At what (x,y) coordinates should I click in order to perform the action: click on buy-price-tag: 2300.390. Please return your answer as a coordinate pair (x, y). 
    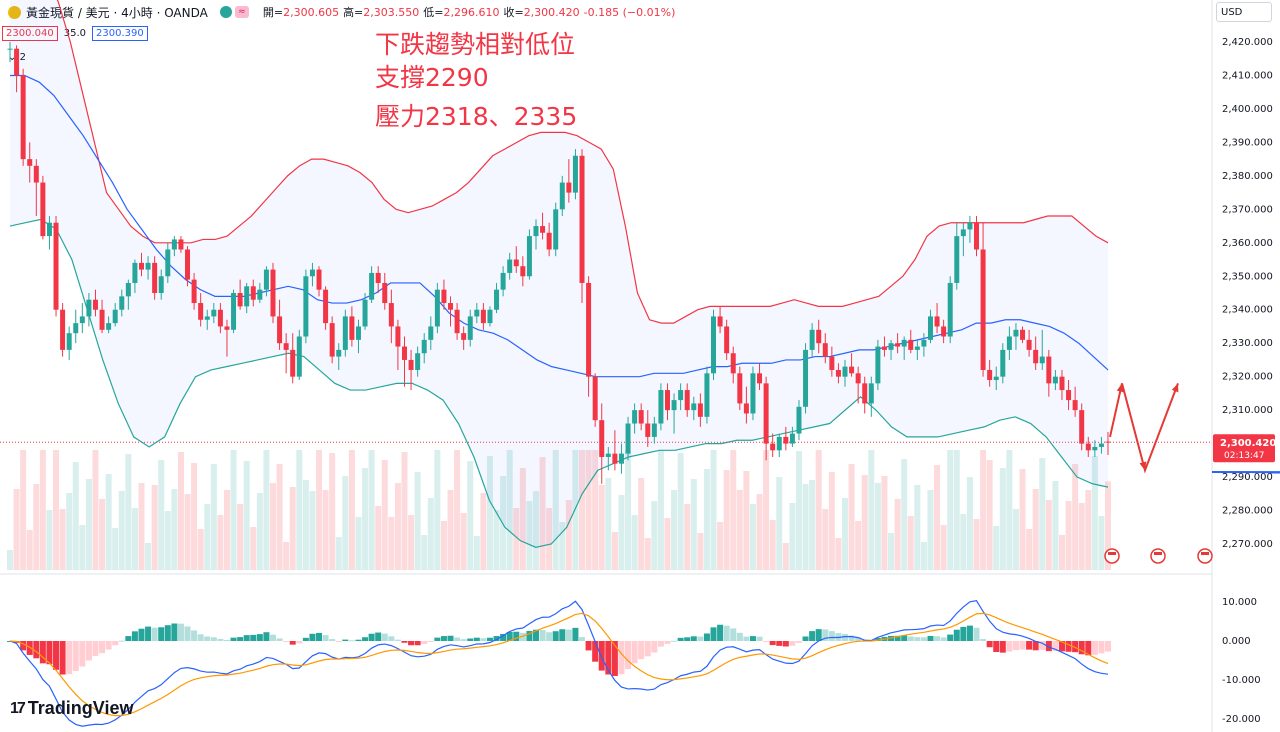
    Looking at the image, I should click on (119, 33).